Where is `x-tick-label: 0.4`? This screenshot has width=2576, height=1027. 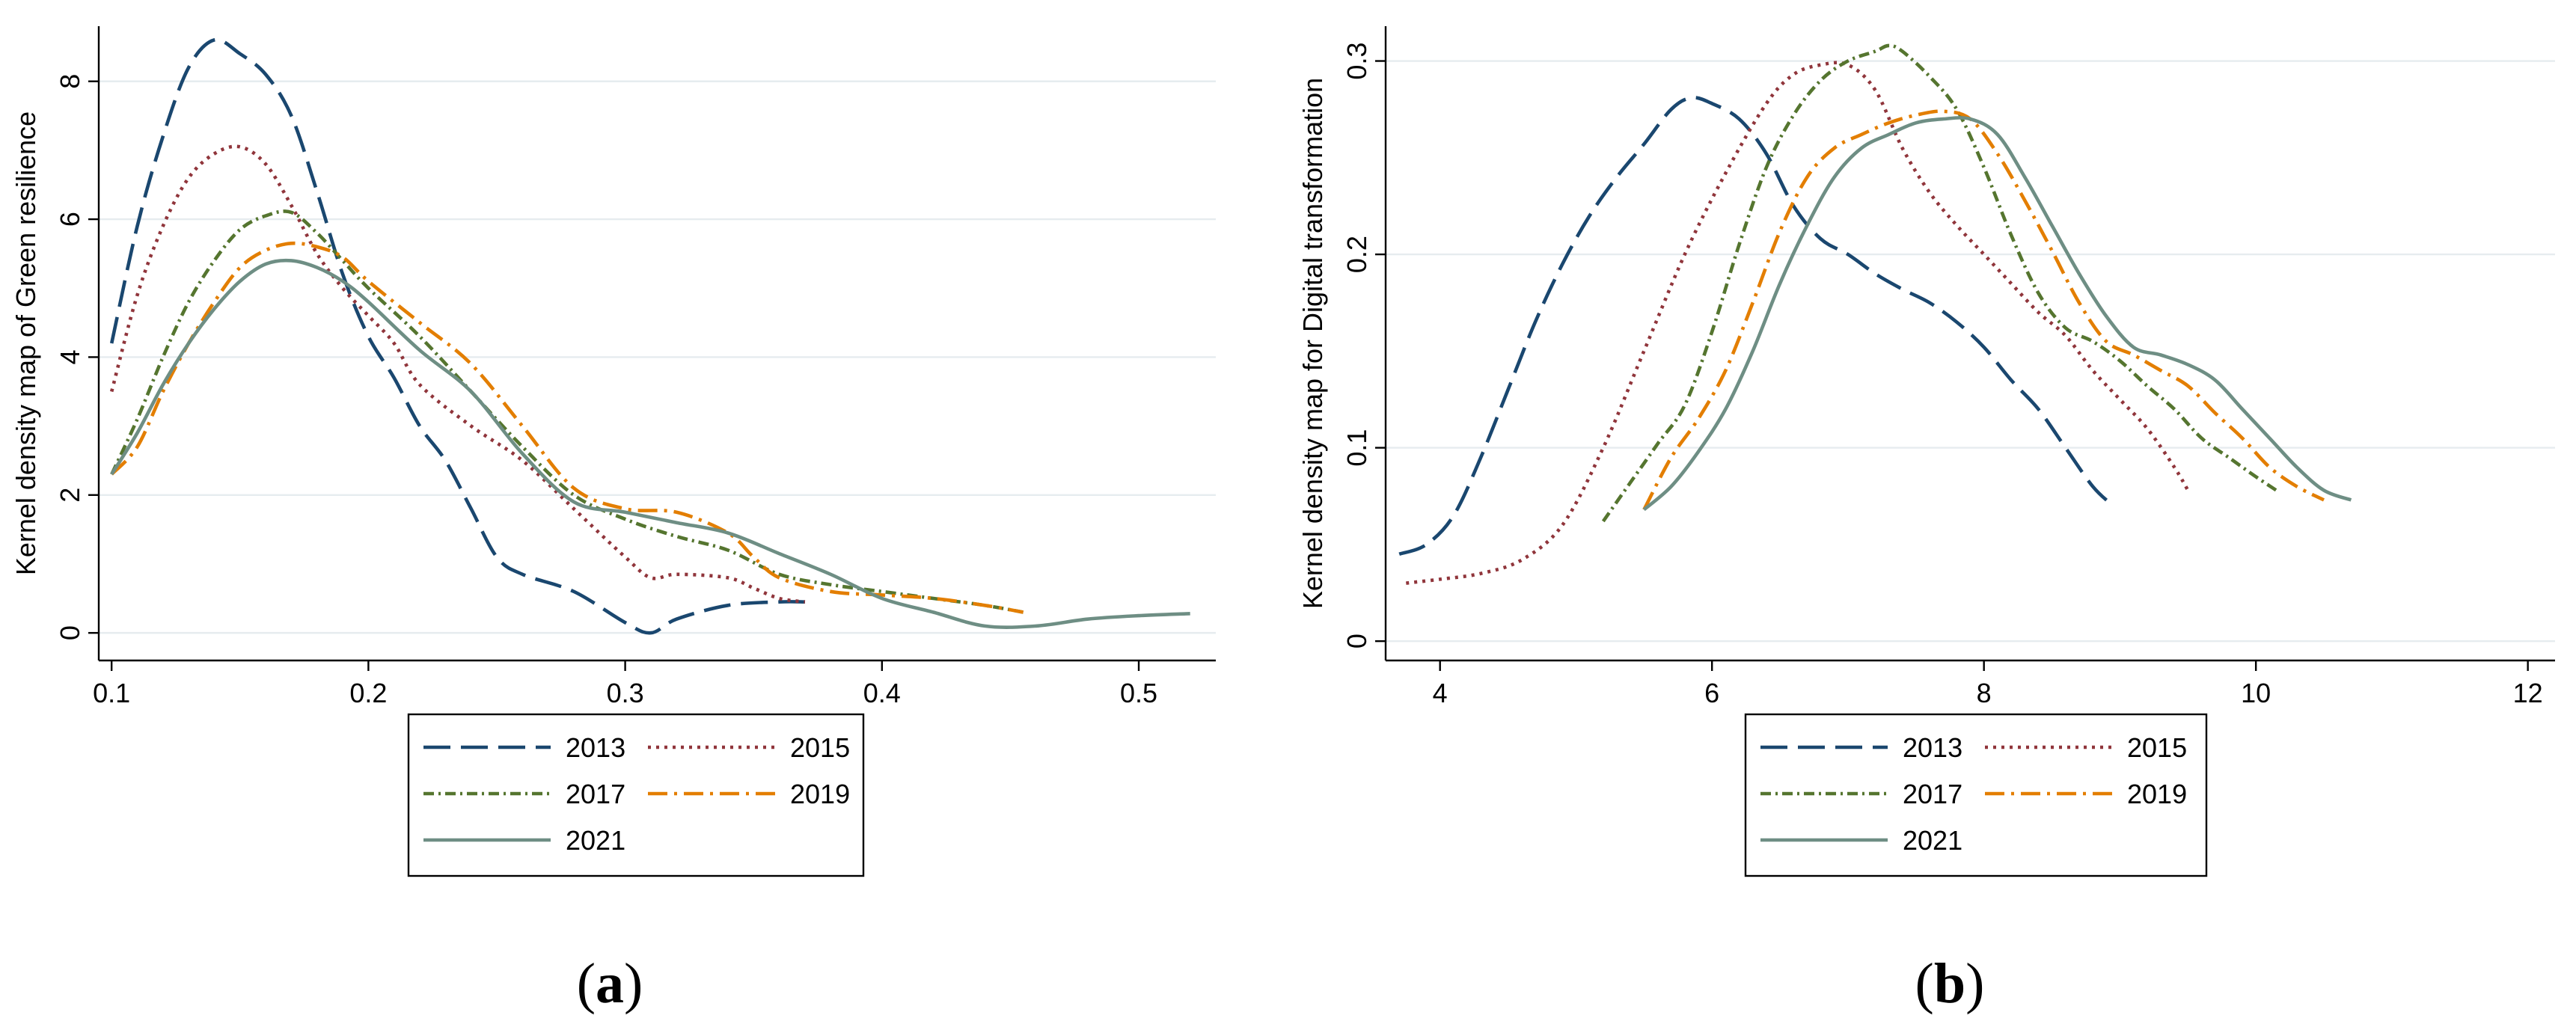 x-tick-label: 0.4 is located at coordinates (882, 693).